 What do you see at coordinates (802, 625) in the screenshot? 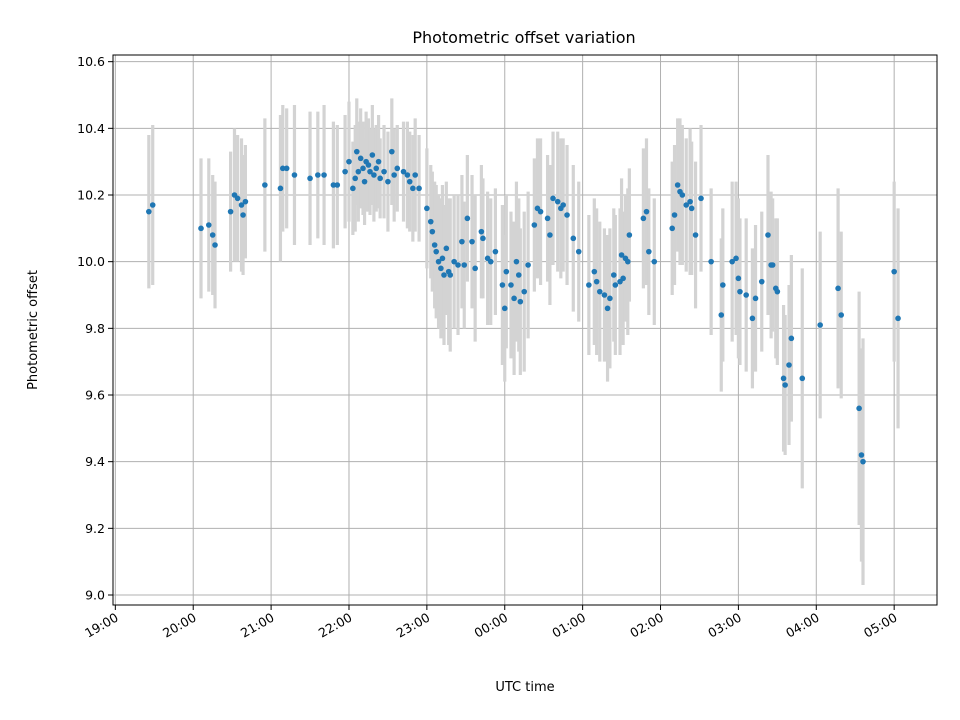
I see `x-tick-label: 04:00` at bounding box center [802, 625].